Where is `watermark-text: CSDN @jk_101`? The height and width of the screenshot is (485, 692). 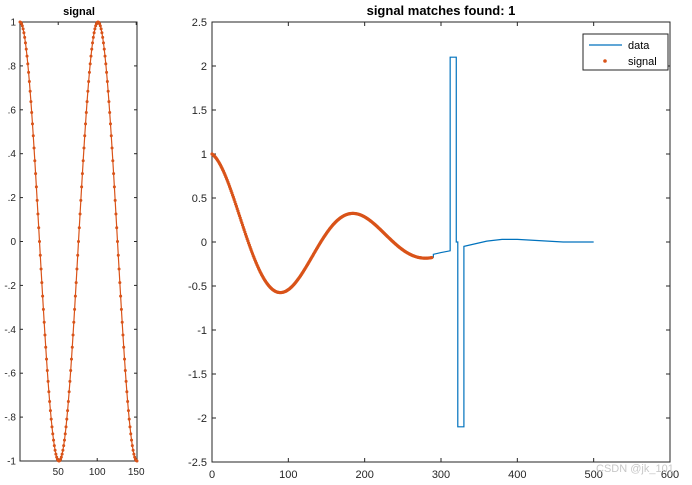 watermark-text: CSDN @jk_101 is located at coordinates (635, 469).